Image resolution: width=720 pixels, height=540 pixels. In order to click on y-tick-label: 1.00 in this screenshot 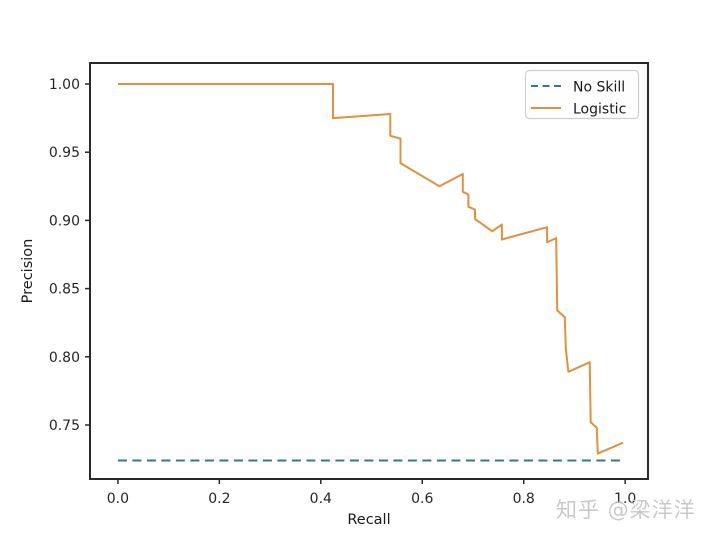, I will do `click(64, 85)`.